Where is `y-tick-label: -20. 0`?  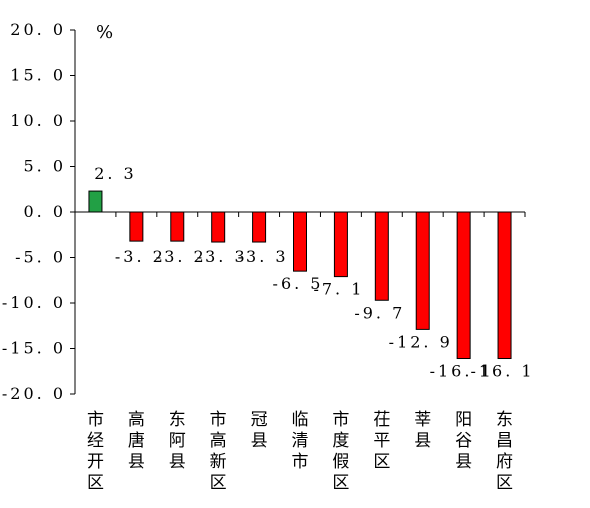
y-tick-label: -20. 0 is located at coordinates (34, 393).